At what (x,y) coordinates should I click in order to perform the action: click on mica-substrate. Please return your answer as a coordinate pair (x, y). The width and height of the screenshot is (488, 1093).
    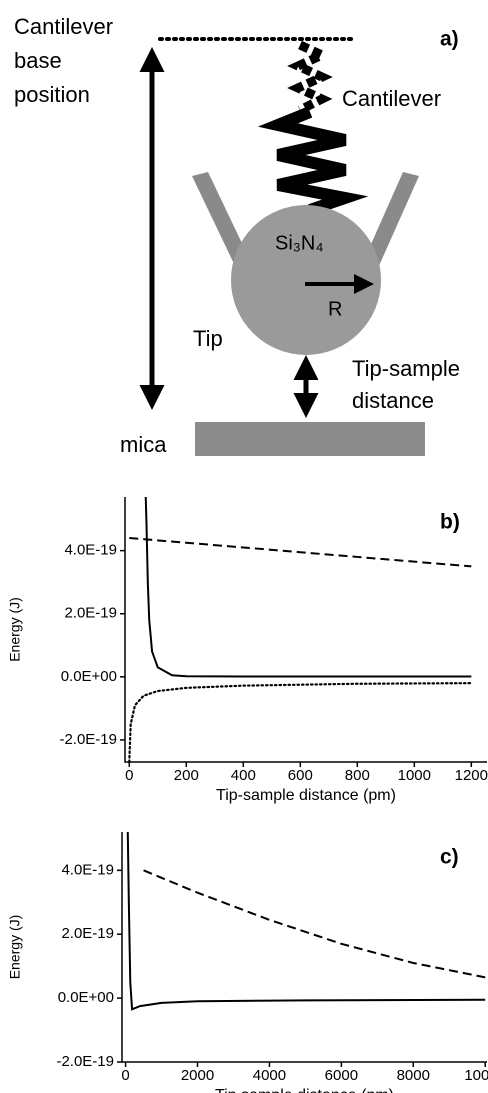
    Looking at the image, I should click on (310, 439).